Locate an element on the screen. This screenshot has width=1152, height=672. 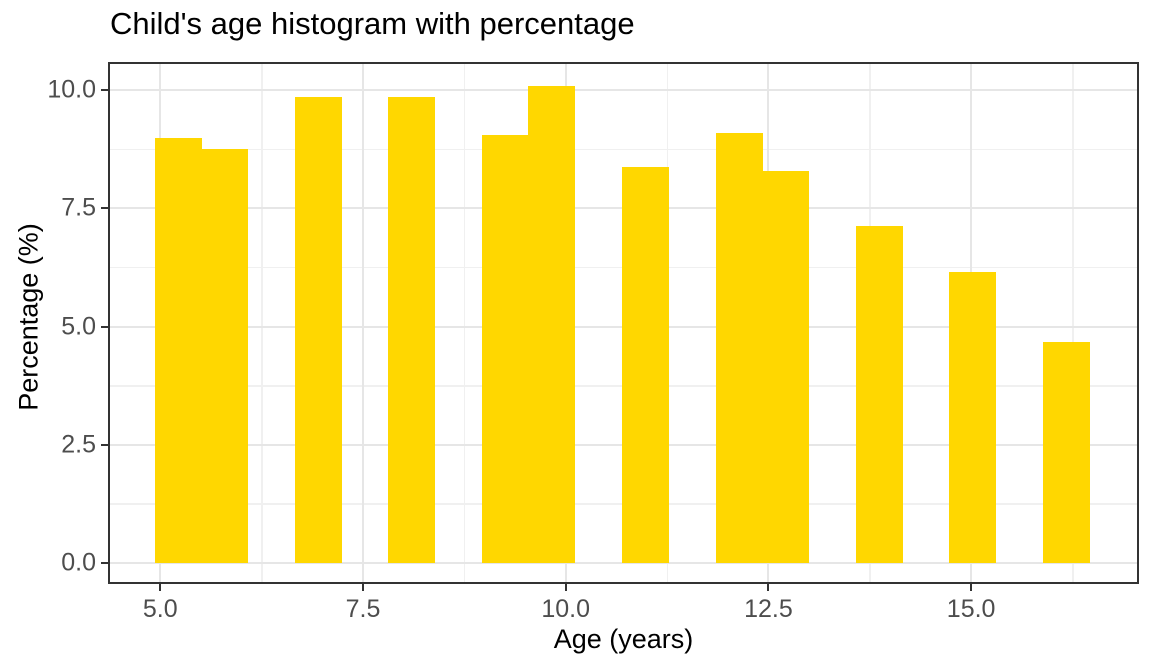
chart-title: Child's age histogram with percentage is located at coordinates (372, 23).